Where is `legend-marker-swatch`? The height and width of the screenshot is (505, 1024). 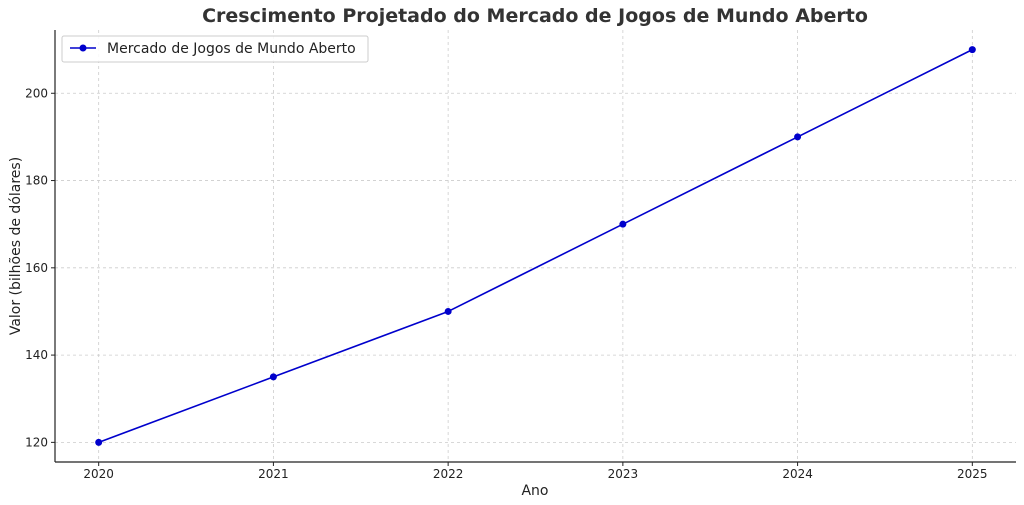 legend-marker-swatch is located at coordinates (83, 48).